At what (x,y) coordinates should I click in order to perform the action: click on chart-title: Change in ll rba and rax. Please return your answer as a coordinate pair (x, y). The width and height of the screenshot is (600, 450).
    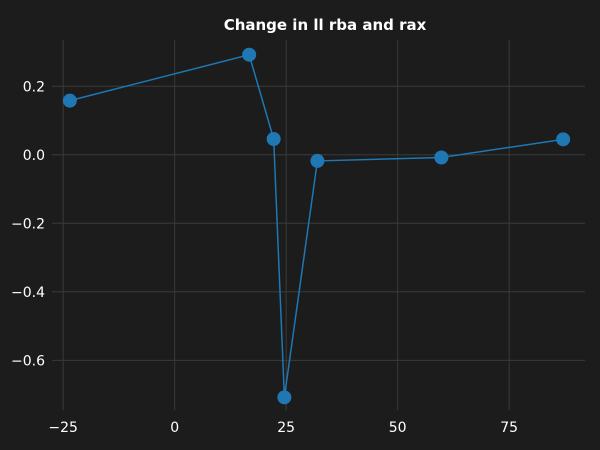
    Looking at the image, I should click on (325, 25).